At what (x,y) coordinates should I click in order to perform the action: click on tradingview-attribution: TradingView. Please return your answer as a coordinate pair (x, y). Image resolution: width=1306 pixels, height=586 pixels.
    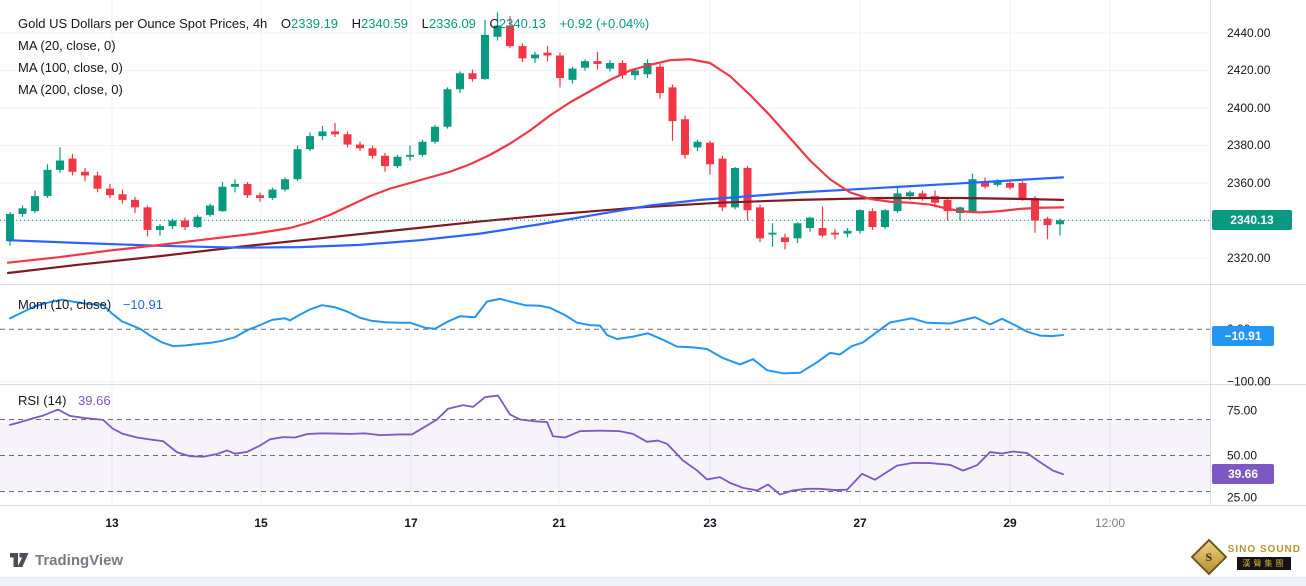
    Looking at the image, I should click on (66, 560).